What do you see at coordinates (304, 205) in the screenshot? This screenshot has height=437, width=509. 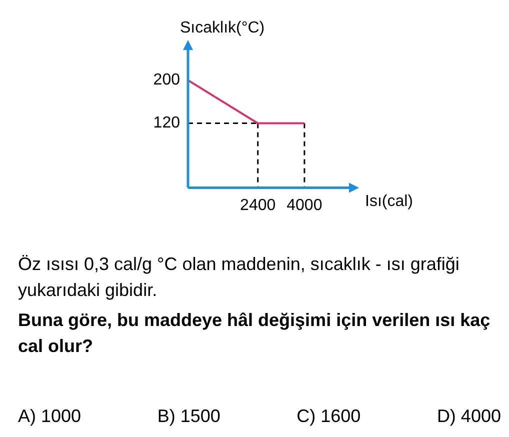 I see `x-tick-label: 4000` at bounding box center [304, 205].